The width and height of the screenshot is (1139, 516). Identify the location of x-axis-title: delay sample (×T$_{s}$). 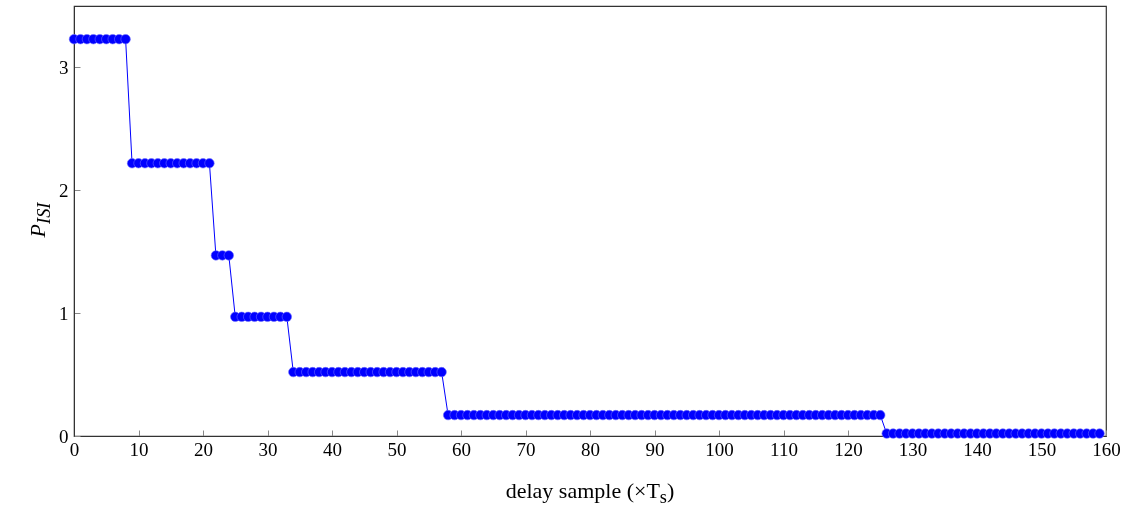
(590, 493).